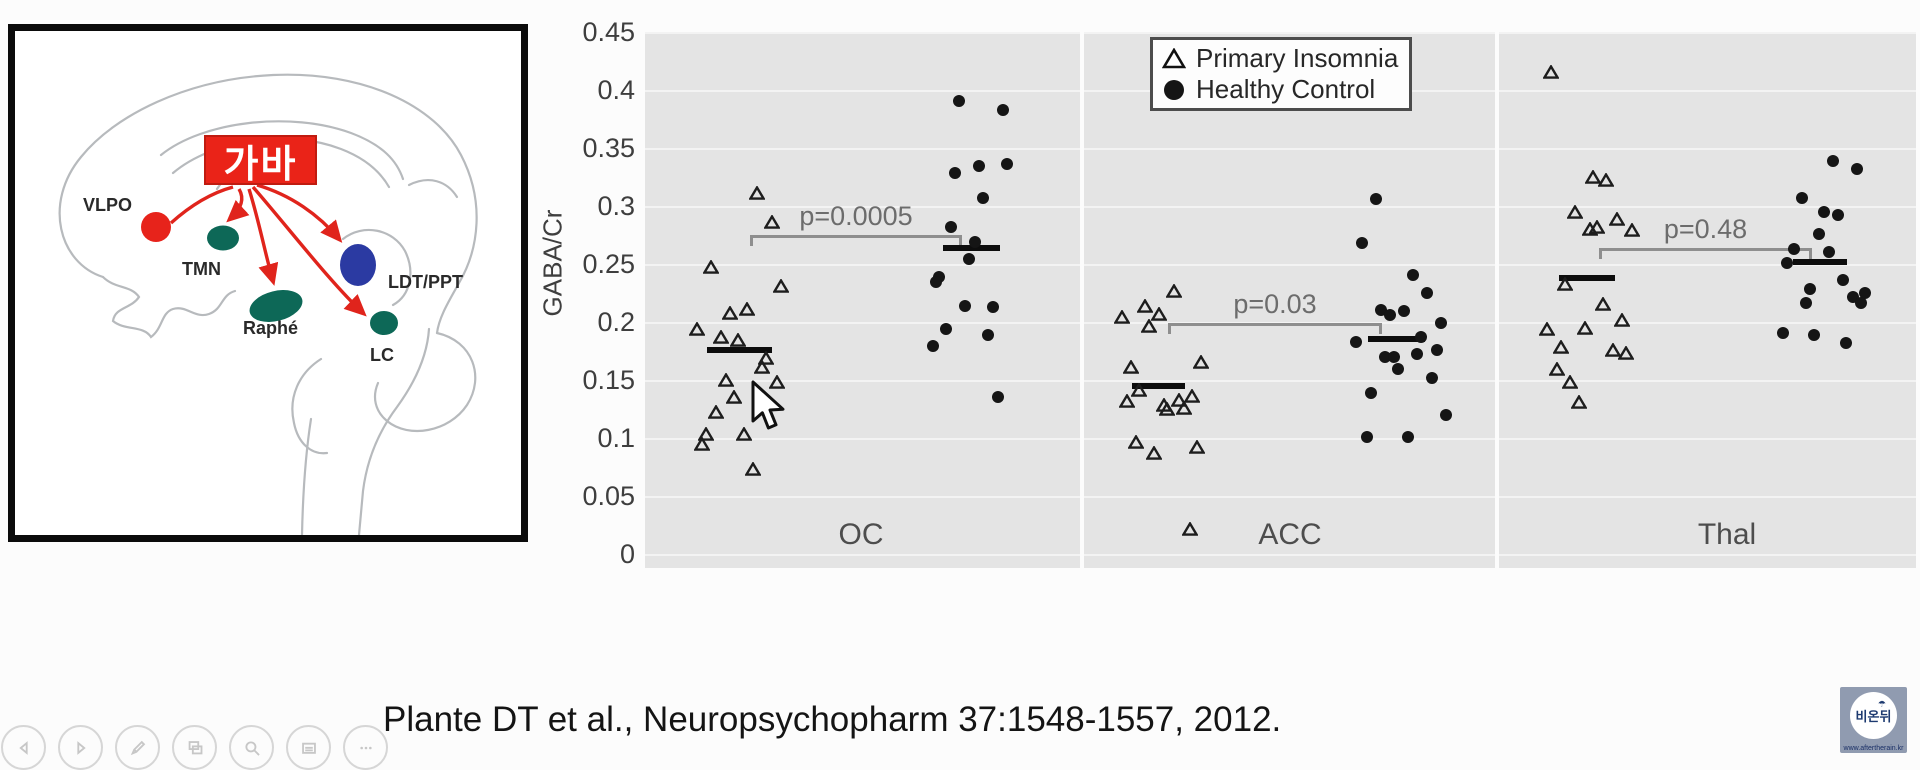 The image size is (1920, 770). Describe the element at coordinates (552, 263) in the screenshot. I see `y-axis-title: GABA/Cr` at that location.